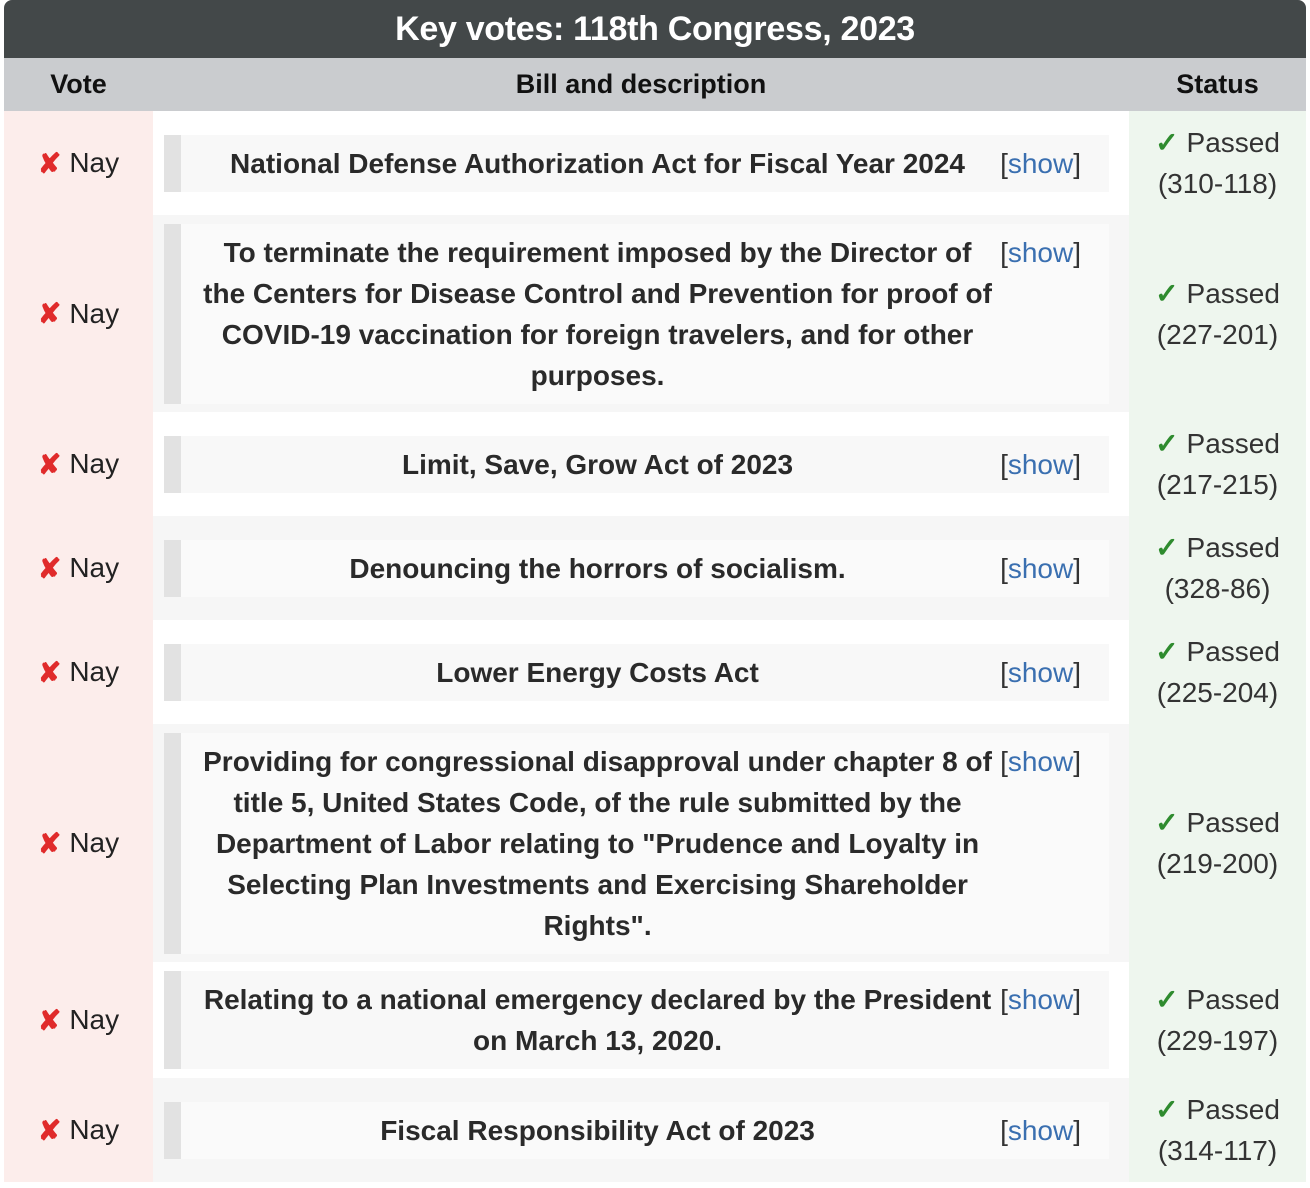 This screenshot has height=1188, width=1310. Describe the element at coordinates (1217, 334) in the screenshot. I see `vote-tally: (227-201)` at that location.